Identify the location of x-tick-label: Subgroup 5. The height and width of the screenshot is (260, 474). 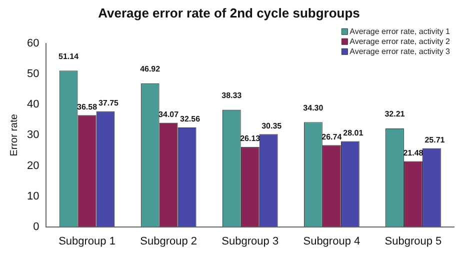
(413, 241).